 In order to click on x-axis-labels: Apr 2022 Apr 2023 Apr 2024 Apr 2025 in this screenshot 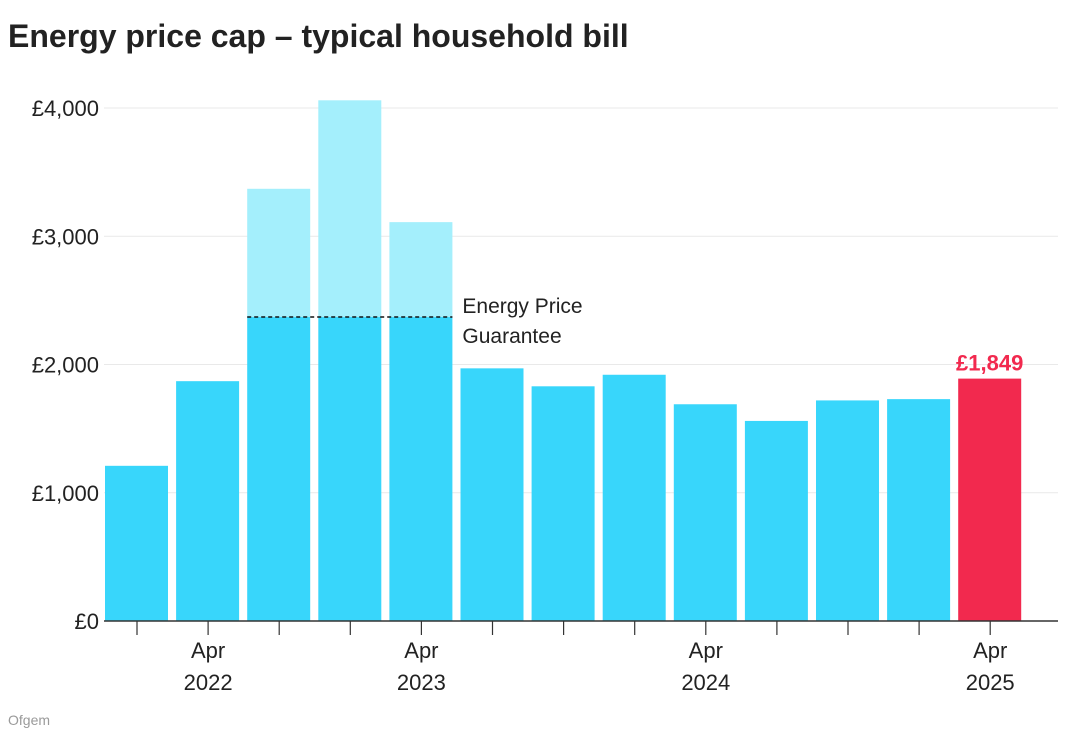, I will do `click(599, 666)`.